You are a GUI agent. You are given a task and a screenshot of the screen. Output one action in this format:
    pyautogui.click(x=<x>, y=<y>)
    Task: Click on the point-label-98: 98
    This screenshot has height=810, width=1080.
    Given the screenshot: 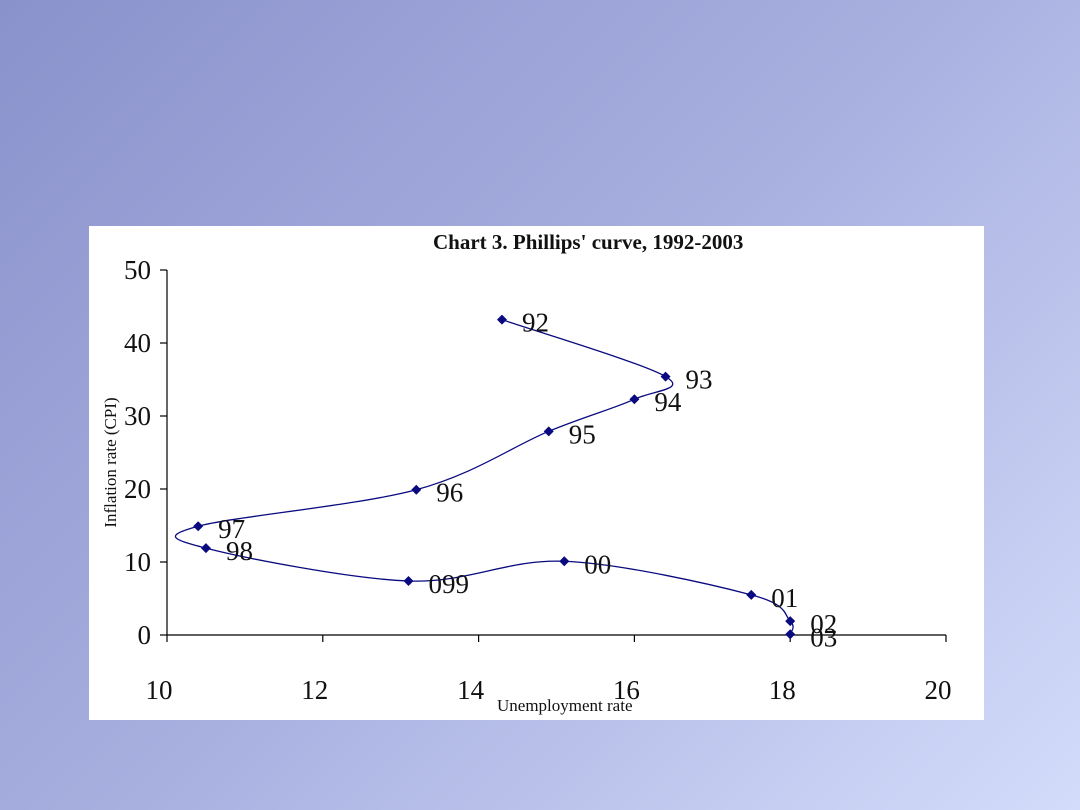 What is the action you would take?
    pyautogui.click(x=239, y=551)
    